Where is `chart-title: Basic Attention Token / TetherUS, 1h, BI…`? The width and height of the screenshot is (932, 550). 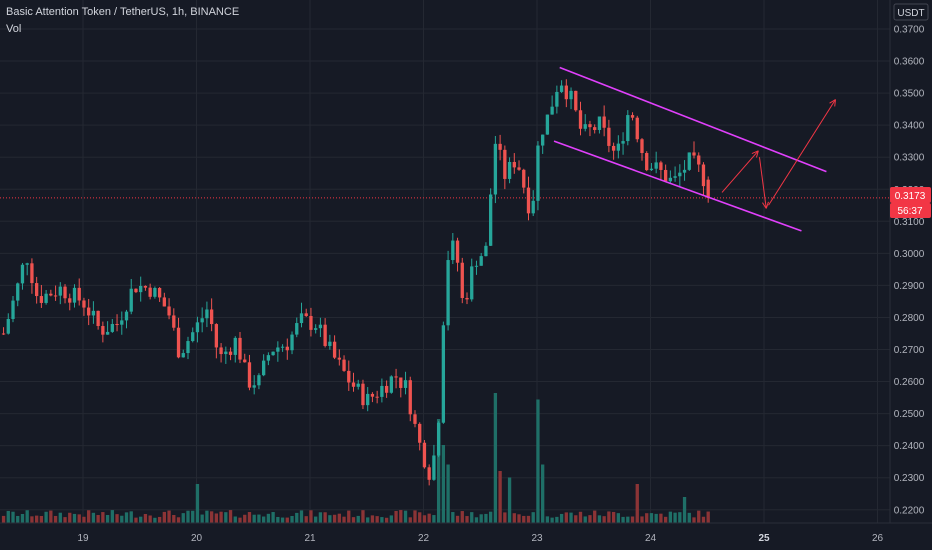 chart-title: Basic Attention Token / TetherUS, 1h, BI… is located at coordinates (123, 12).